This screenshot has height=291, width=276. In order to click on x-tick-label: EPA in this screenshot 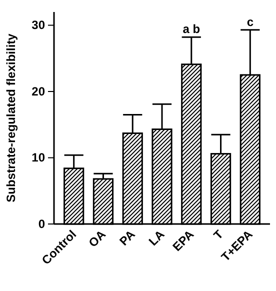, I will do `click(183, 240)`.